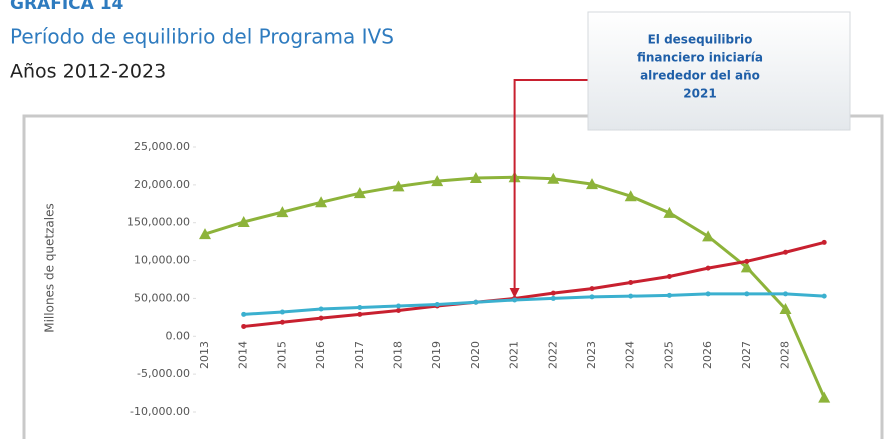  What do you see at coordinates (243, 355) in the screenshot?
I see `x-tick-label: 2014` at bounding box center [243, 355].